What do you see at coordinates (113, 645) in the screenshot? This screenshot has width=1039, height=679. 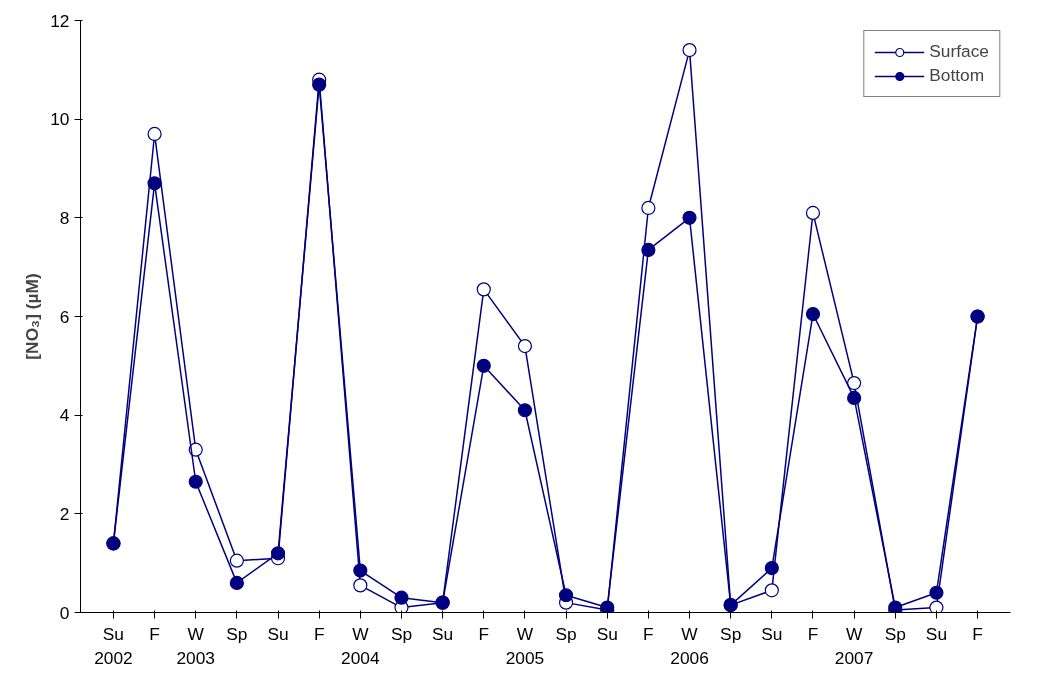 I see `x-tick-label: Su 2002` at bounding box center [113, 645].